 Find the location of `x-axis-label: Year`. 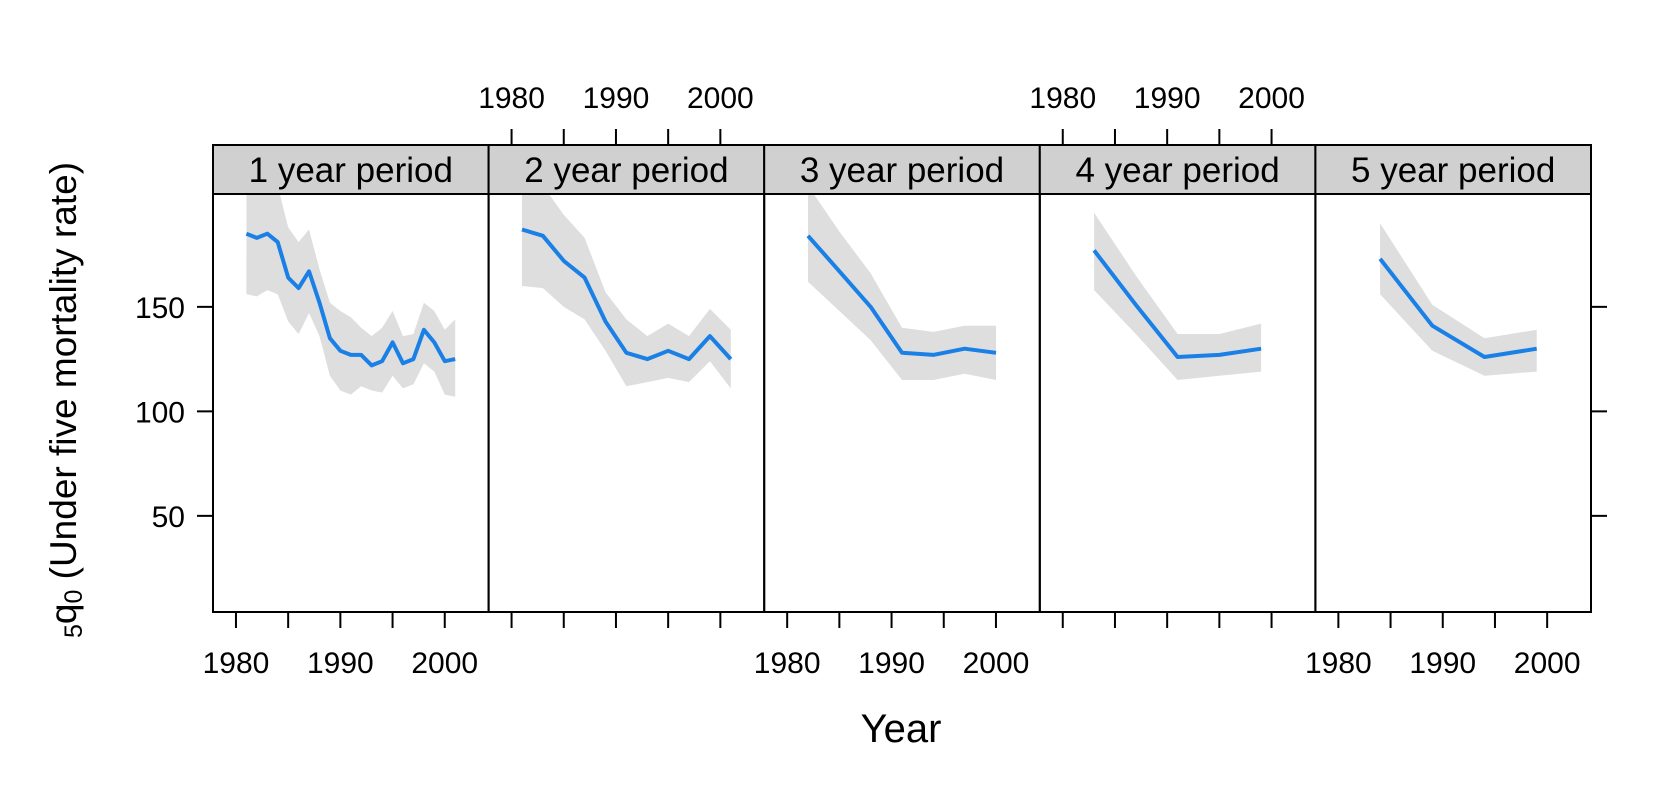

x-axis-label: Year is located at coordinates (901, 729).